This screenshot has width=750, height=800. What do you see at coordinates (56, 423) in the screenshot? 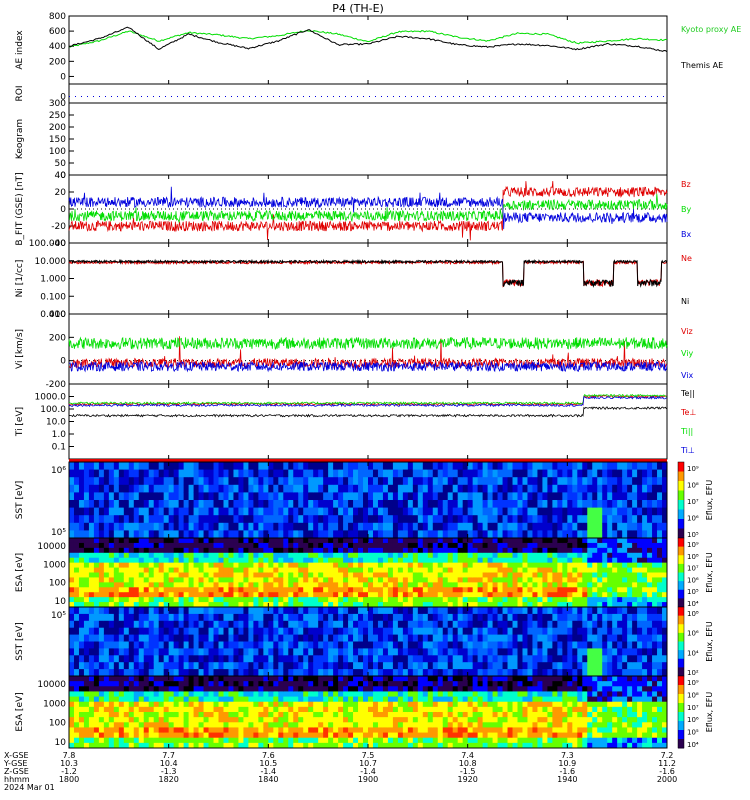
I see `temperature-tick-label: 10.0` at bounding box center [56, 423].